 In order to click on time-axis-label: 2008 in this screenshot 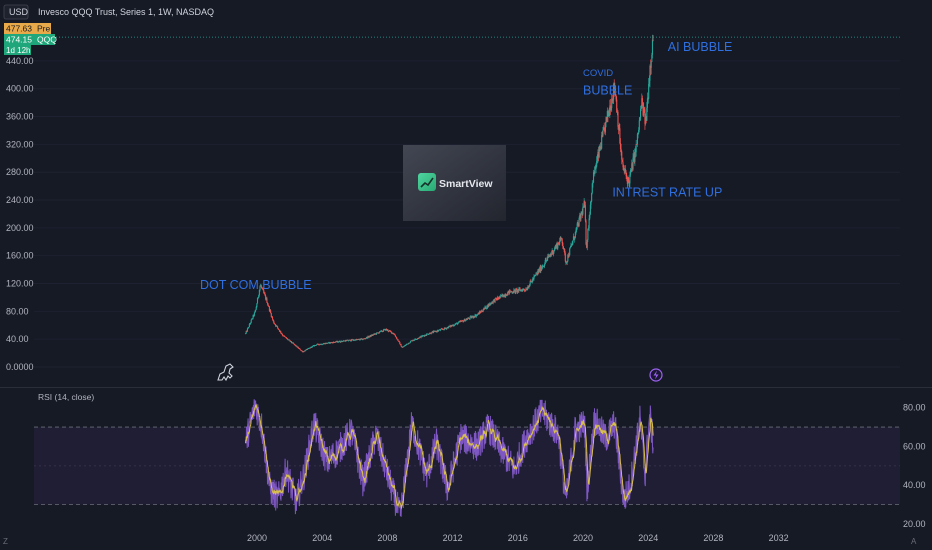, I will do `click(387, 538)`.